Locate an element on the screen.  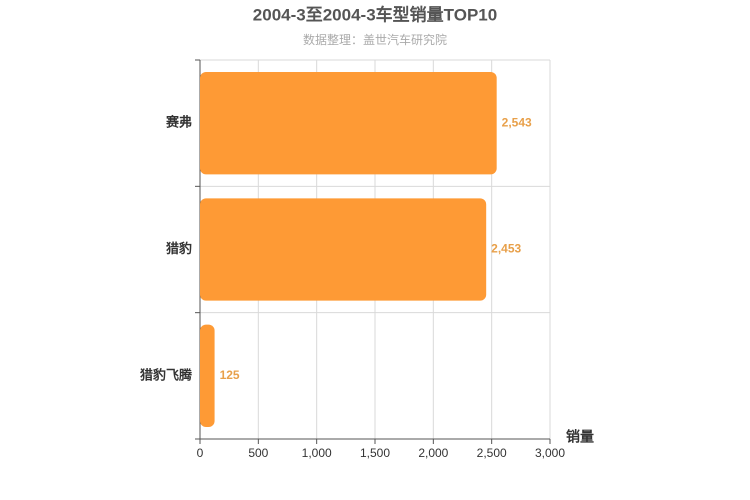
chart-subtitle: 数据整理：盖世汽车研究院 is located at coordinates (375, 39).